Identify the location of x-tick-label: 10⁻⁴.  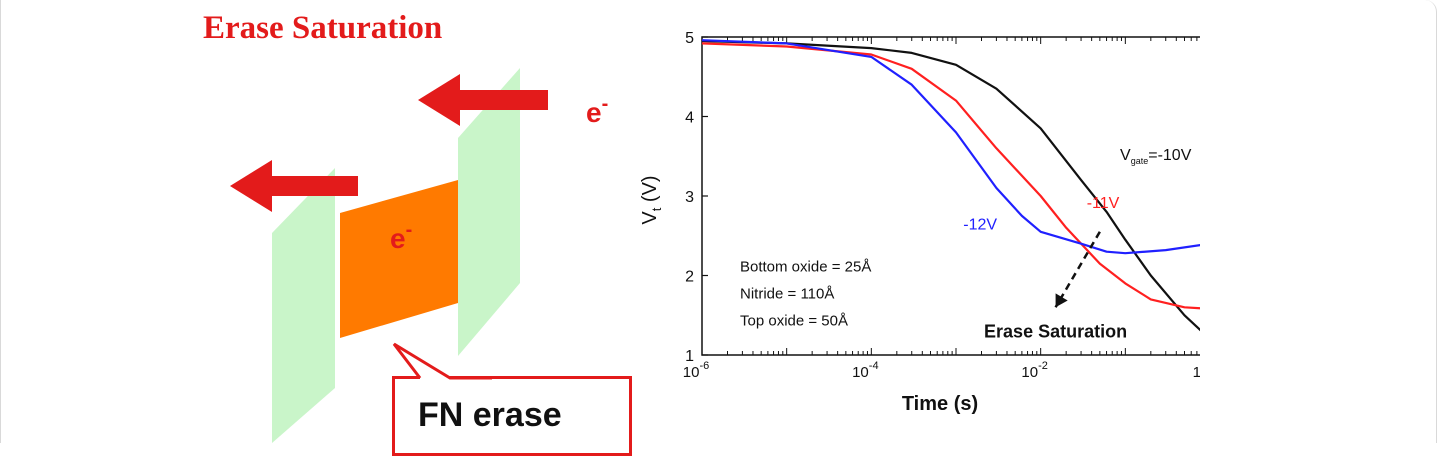
(865, 370).